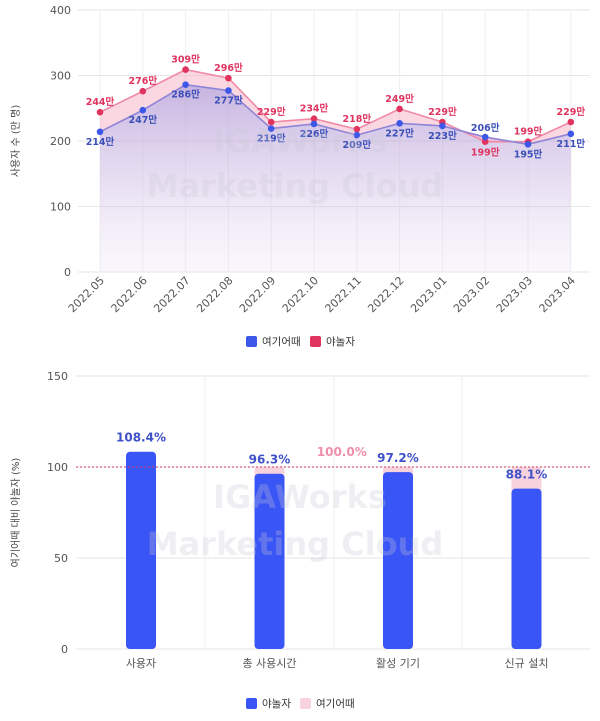  Describe the element at coordinates (228, 68) in the screenshot. I see `data-label-yanolja: 296만` at that location.